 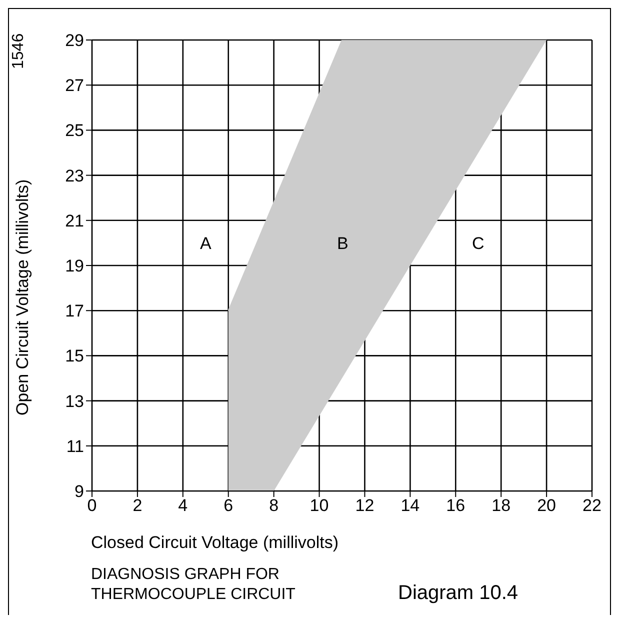 I want to click on y-tick-label: 29, so click(x=74, y=40).